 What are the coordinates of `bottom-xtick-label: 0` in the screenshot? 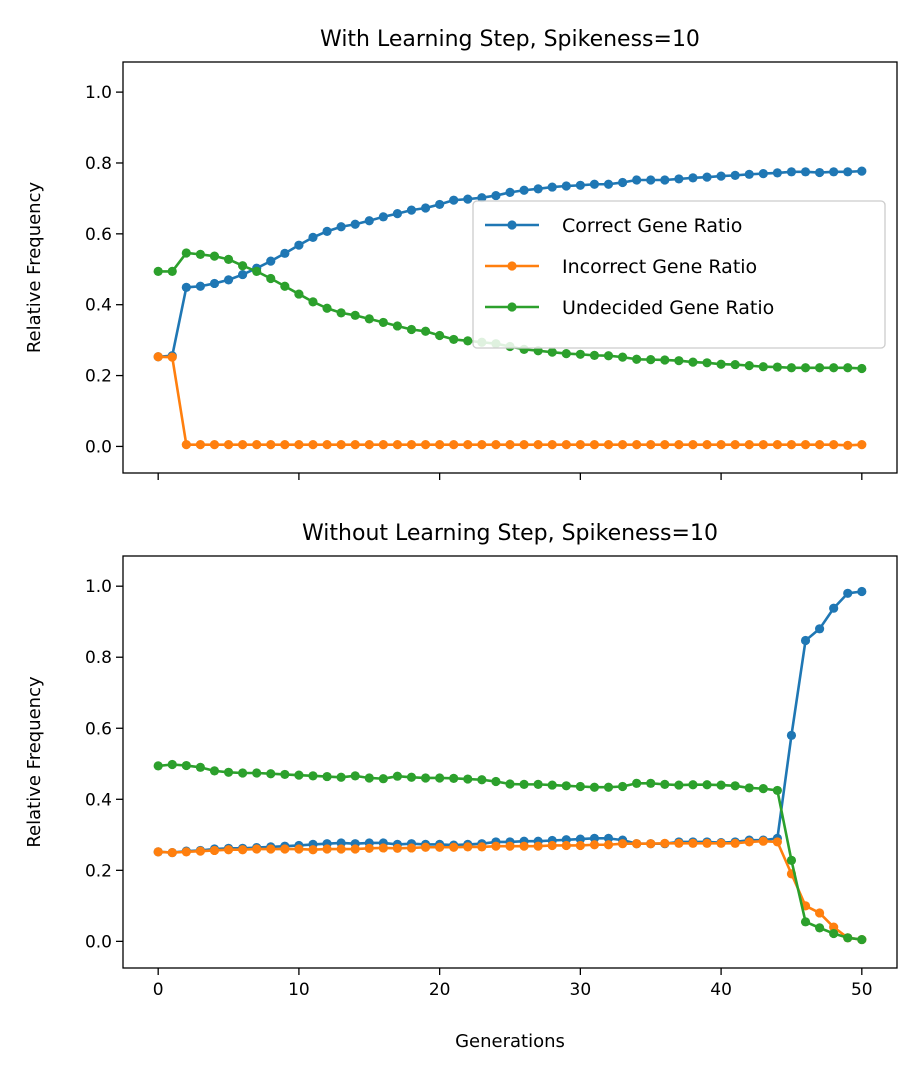 It's located at (158, 990).